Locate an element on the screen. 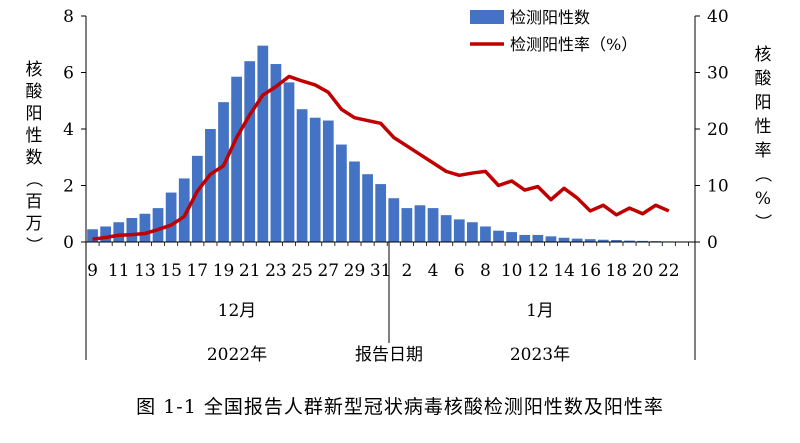 This screenshot has height=443, width=800. x-tick-label: 15 is located at coordinates (171, 271).